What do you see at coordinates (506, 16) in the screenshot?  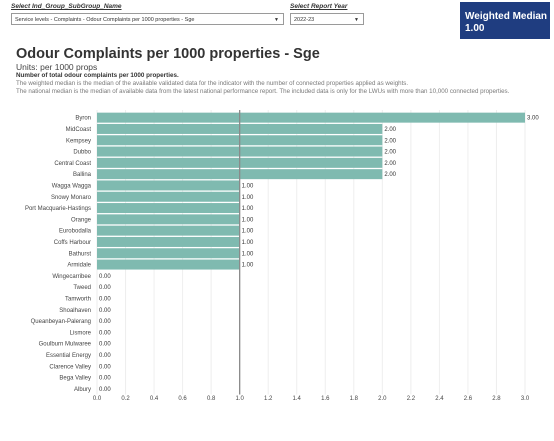 I see `kpi-label: Weighted Median` at bounding box center [506, 16].